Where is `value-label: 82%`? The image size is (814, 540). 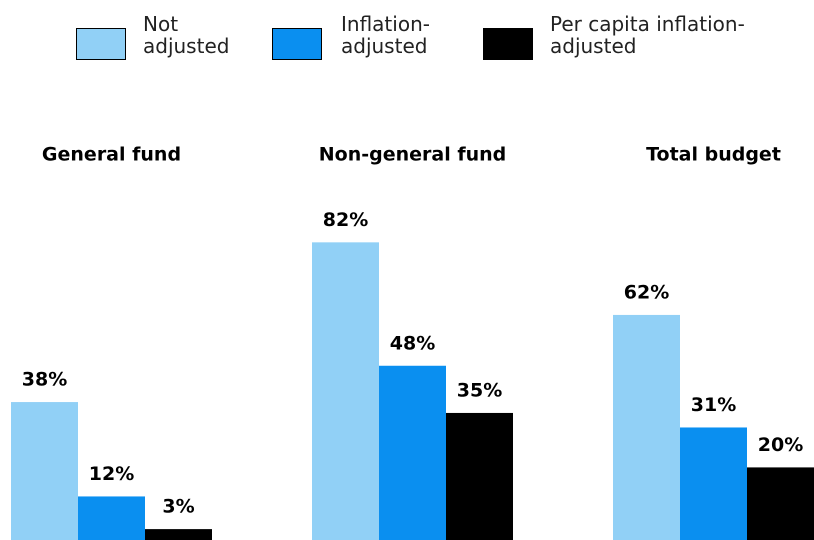
value-label: 82% is located at coordinates (345, 220).